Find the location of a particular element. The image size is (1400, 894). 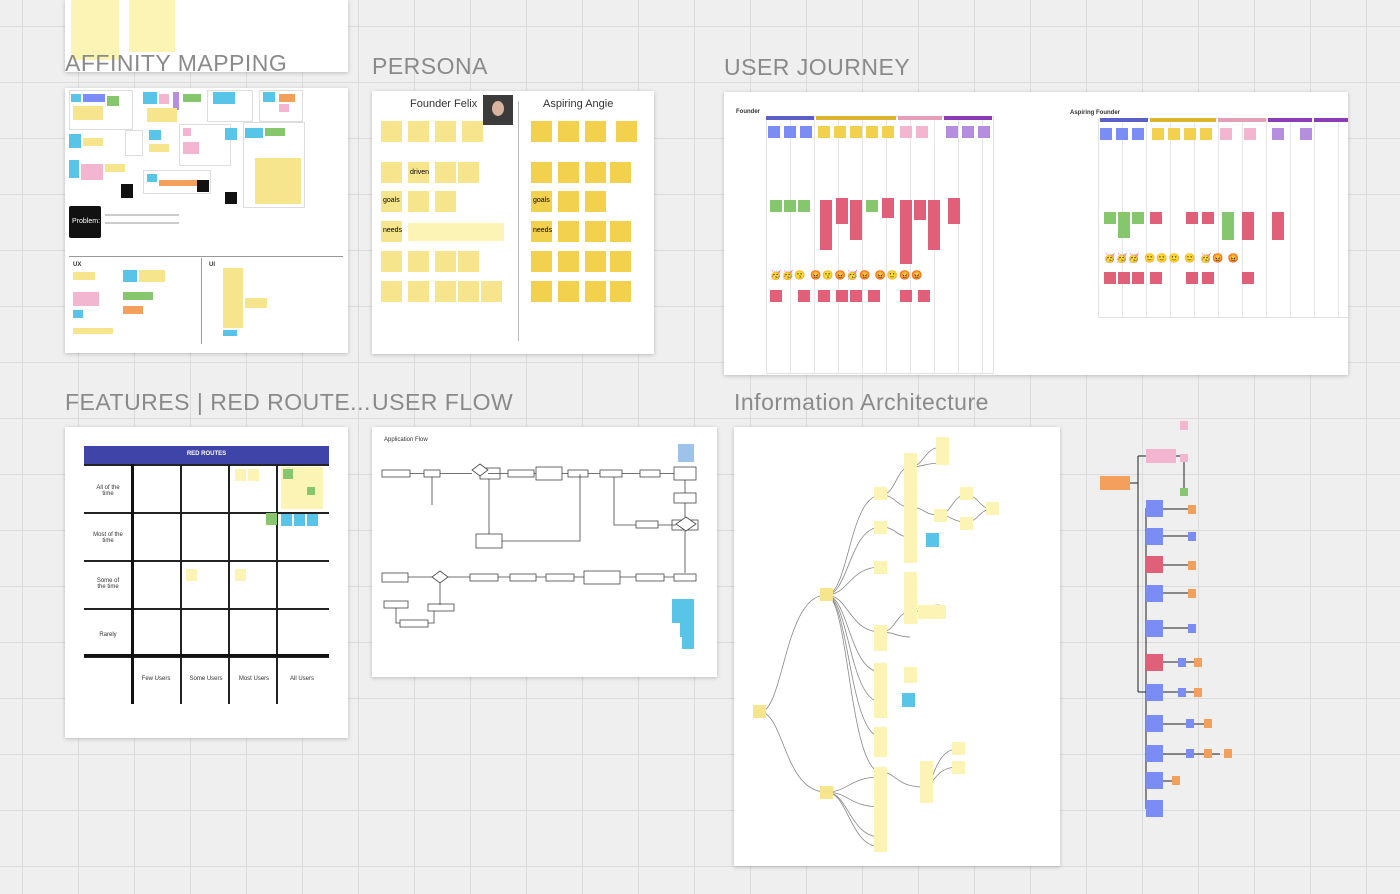

user-flow-title: USER FLOW is located at coordinates (443, 402).